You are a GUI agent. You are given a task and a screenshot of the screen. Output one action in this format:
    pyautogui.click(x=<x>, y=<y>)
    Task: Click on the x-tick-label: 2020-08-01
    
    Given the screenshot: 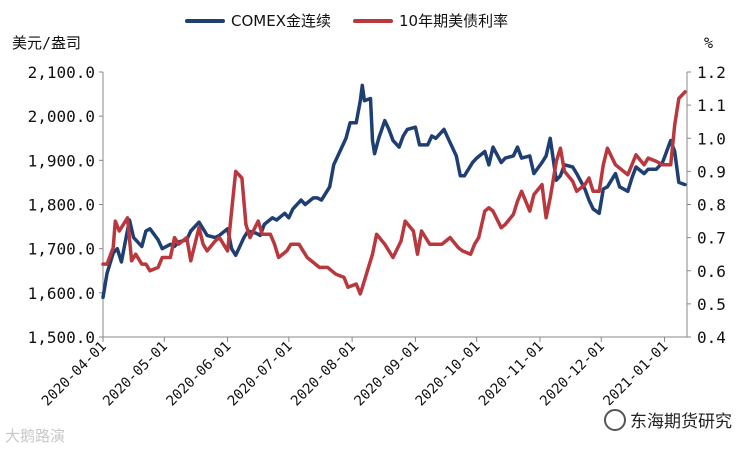 What is the action you would take?
    pyautogui.click(x=323, y=374)
    